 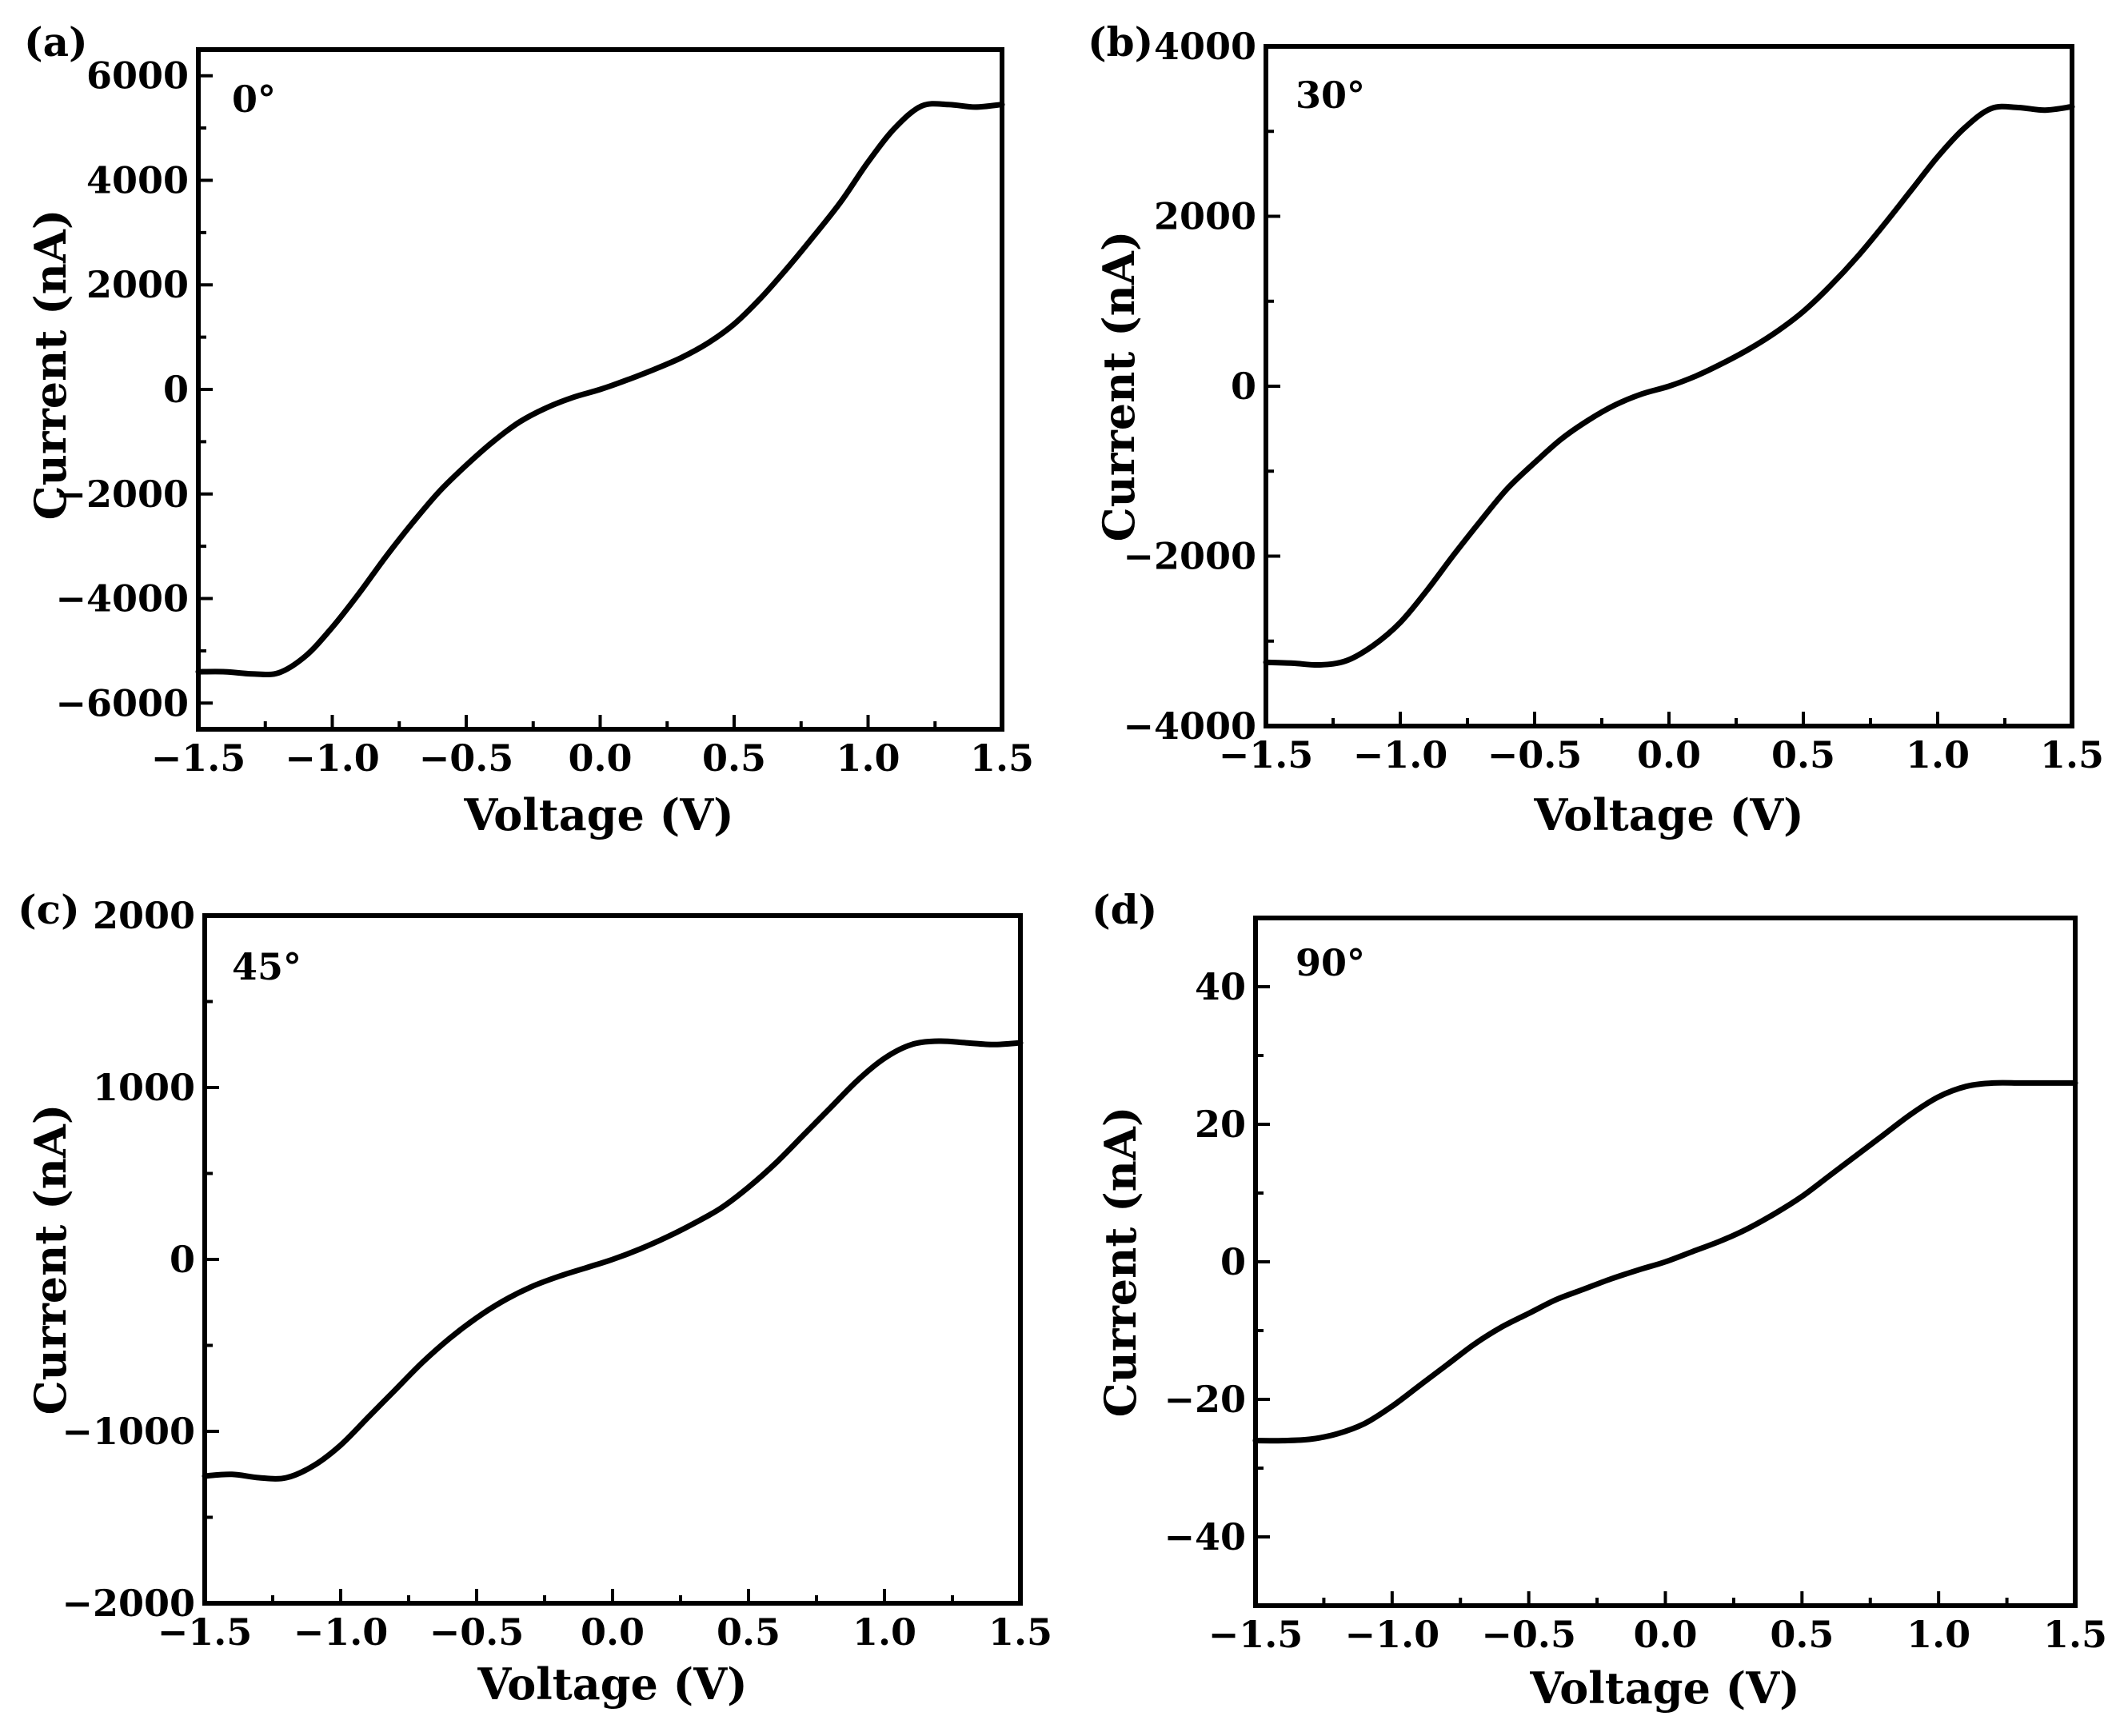 What do you see at coordinates (1665, 1262) in the screenshot?
I see `series-line-90°` at bounding box center [1665, 1262].